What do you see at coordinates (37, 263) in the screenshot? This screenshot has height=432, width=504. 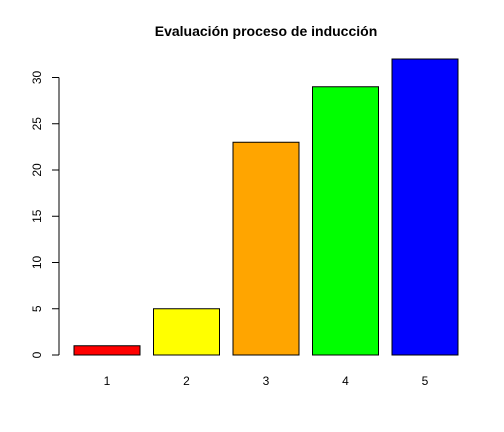 I see `y-tick-label: 10` at bounding box center [37, 263].